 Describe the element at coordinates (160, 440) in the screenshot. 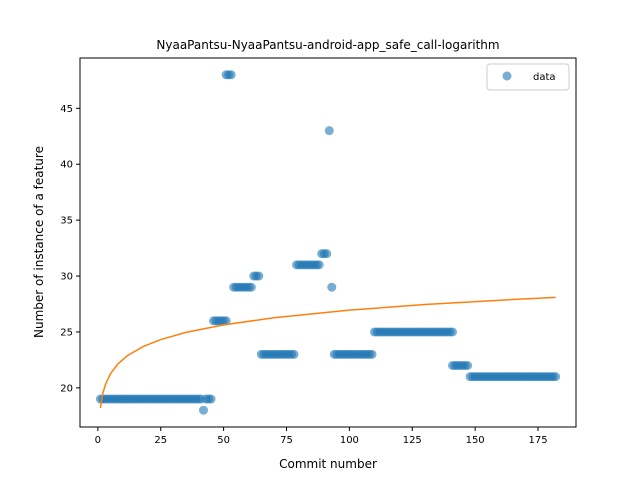

I see `x-tick-label: 25` at that location.